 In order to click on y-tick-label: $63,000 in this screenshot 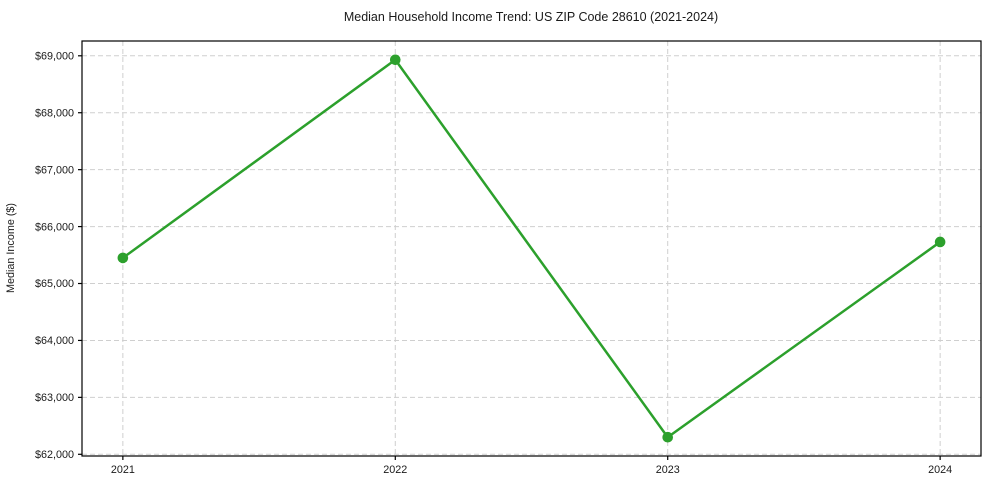, I will do `click(54, 398)`.